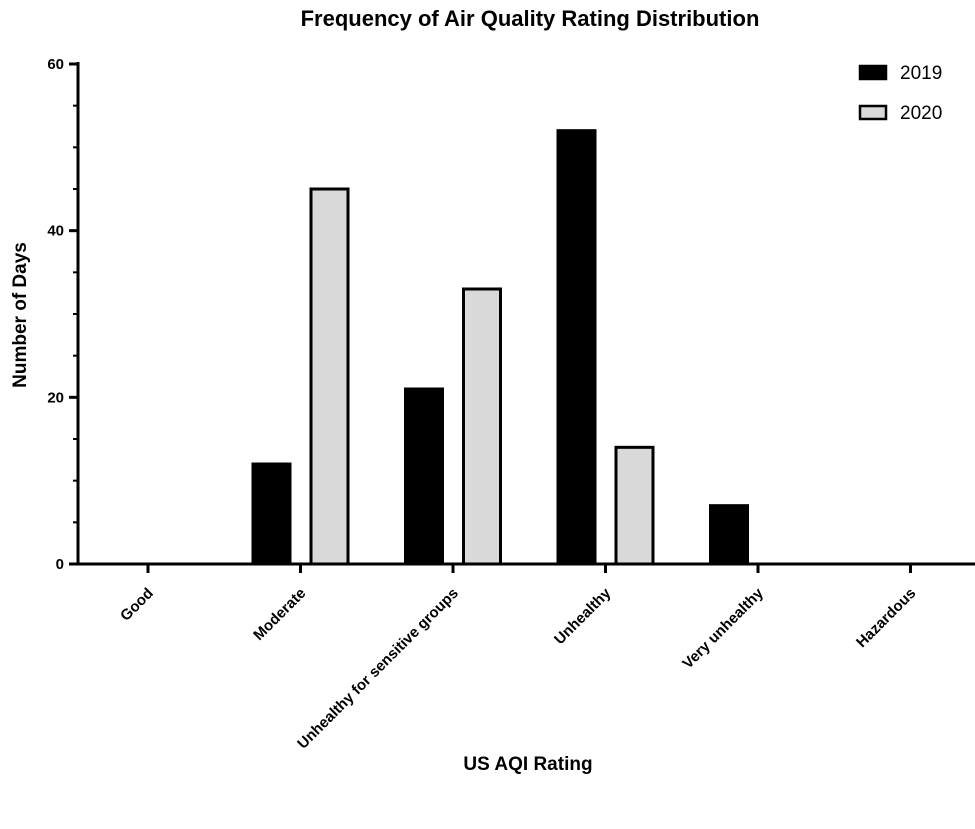  I want to click on legend-label-2020: 2020, so click(921, 113).